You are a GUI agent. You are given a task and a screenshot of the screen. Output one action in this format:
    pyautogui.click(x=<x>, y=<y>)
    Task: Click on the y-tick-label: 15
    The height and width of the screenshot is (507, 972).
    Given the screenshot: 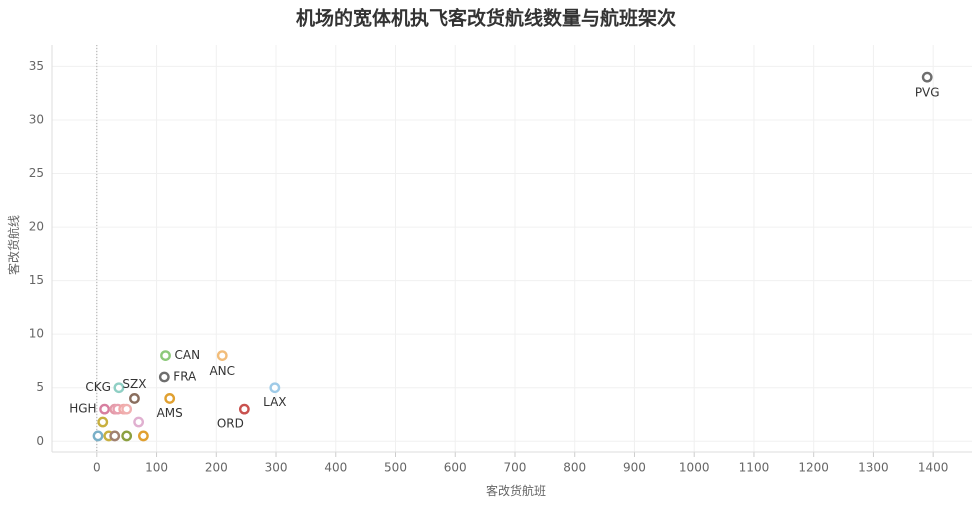 What is the action you would take?
    pyautogui.click(x=36, y=280)
    